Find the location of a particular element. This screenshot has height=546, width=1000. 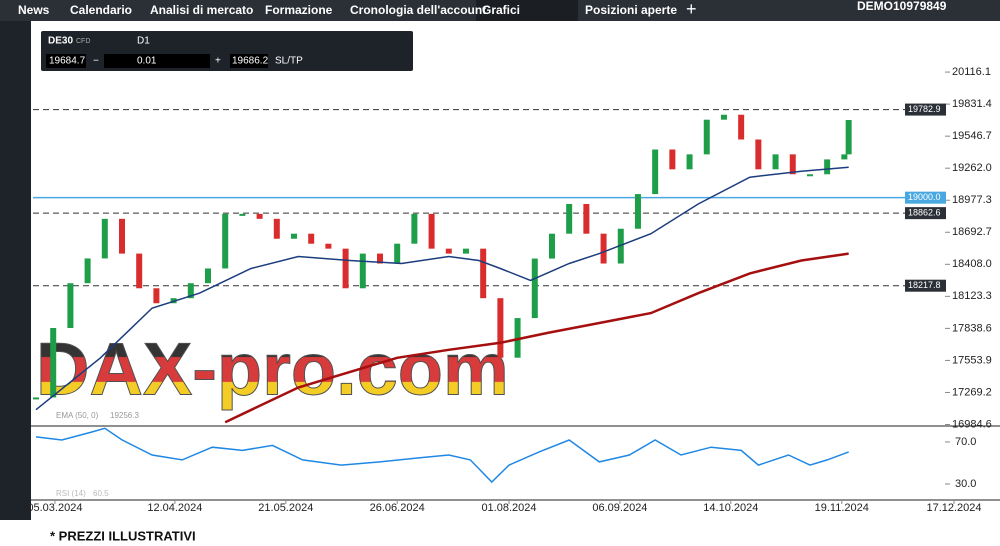

nav-item: Grafici is located at coordinates (501, 10).